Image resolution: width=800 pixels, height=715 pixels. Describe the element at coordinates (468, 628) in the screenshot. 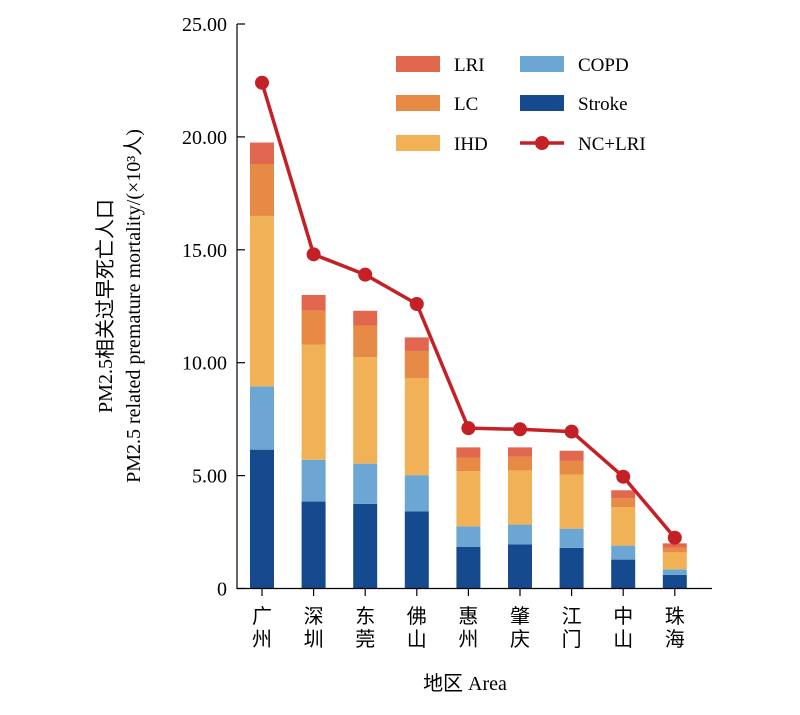

I see `x-tick-label-4: 惠州` at that location.